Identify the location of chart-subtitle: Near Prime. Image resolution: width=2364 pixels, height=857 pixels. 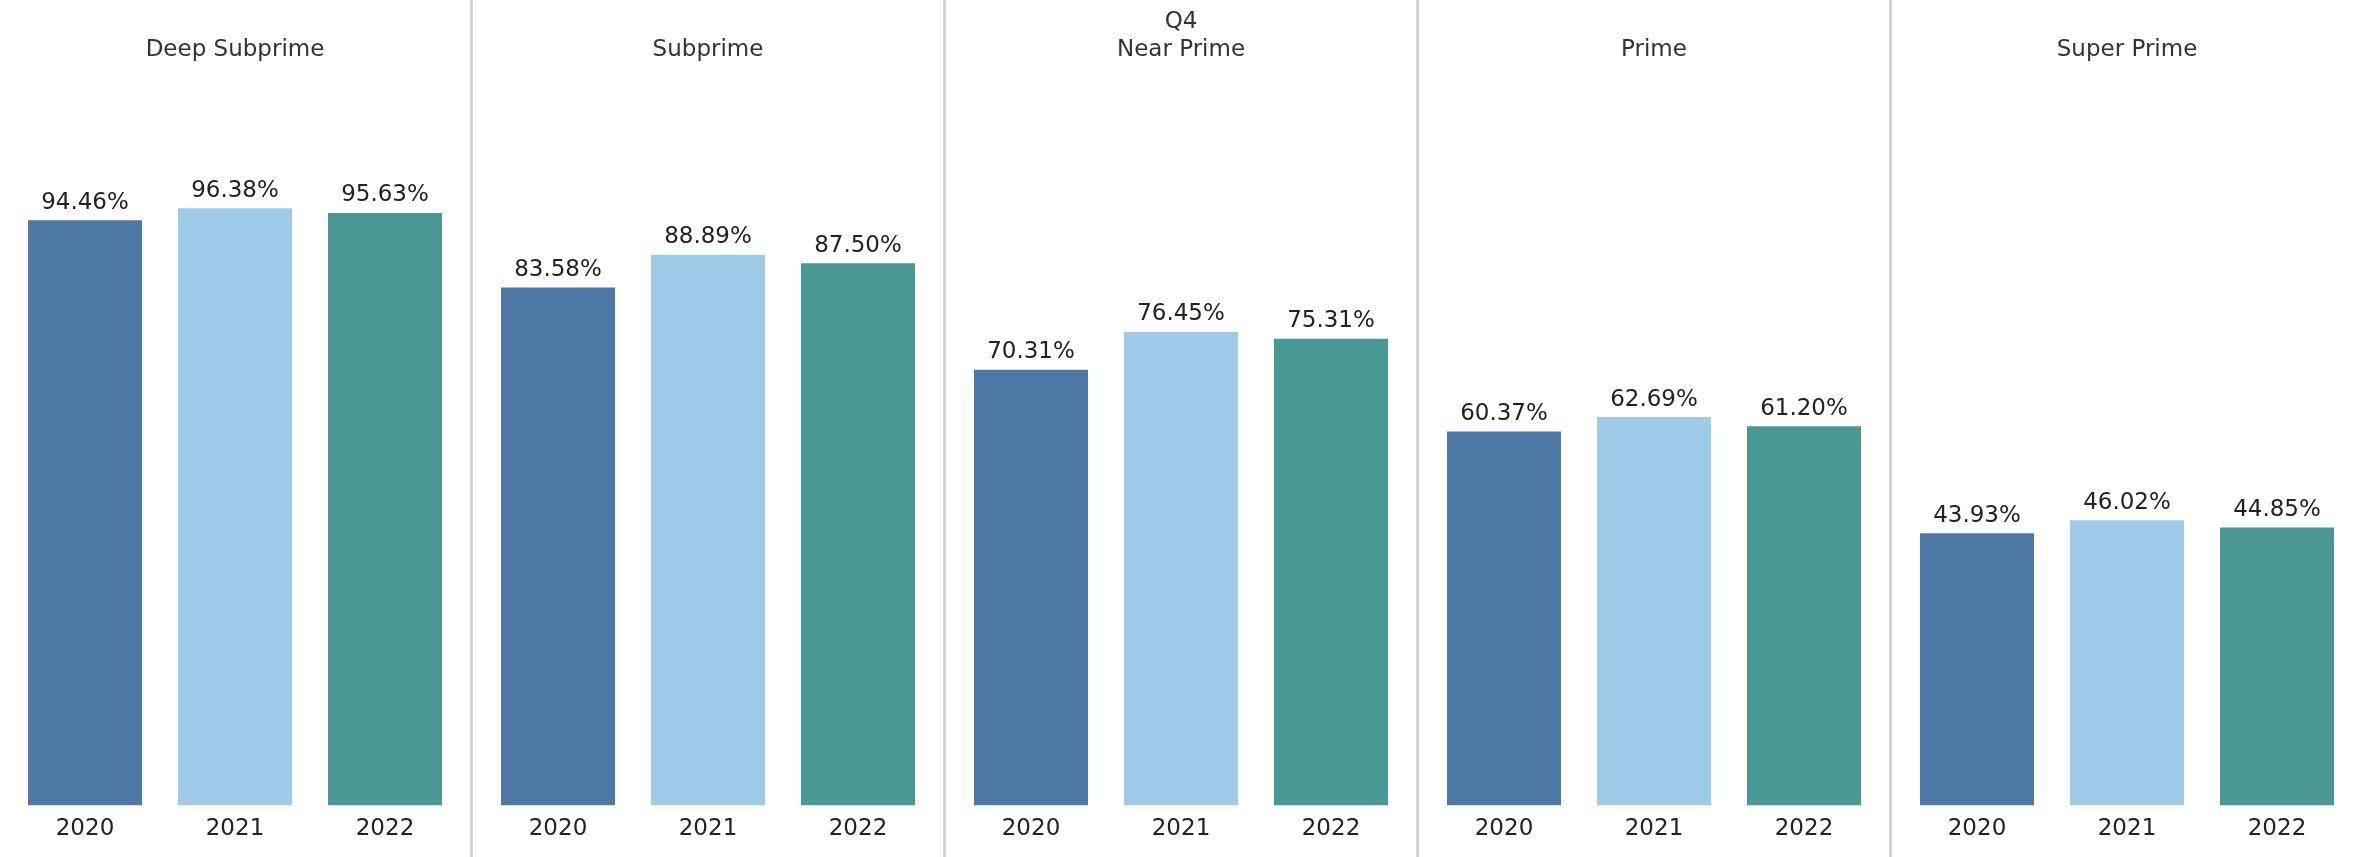
(1181, 48).